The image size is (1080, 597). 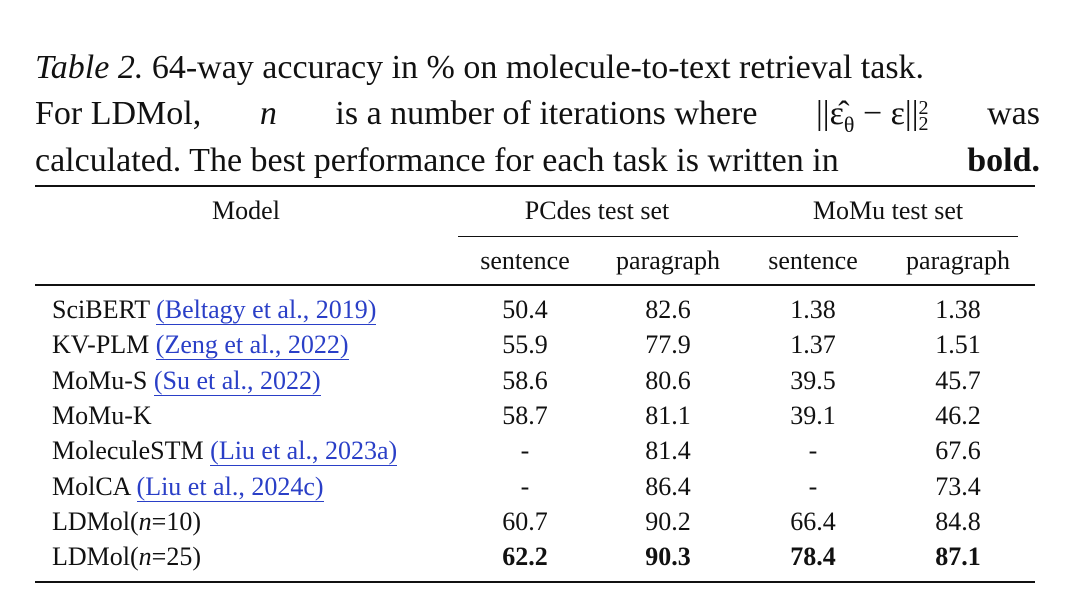 What do you see at coordinates (535, 285) in the screenshot?
I see `mid-rule` at bounding box center [535, 285].